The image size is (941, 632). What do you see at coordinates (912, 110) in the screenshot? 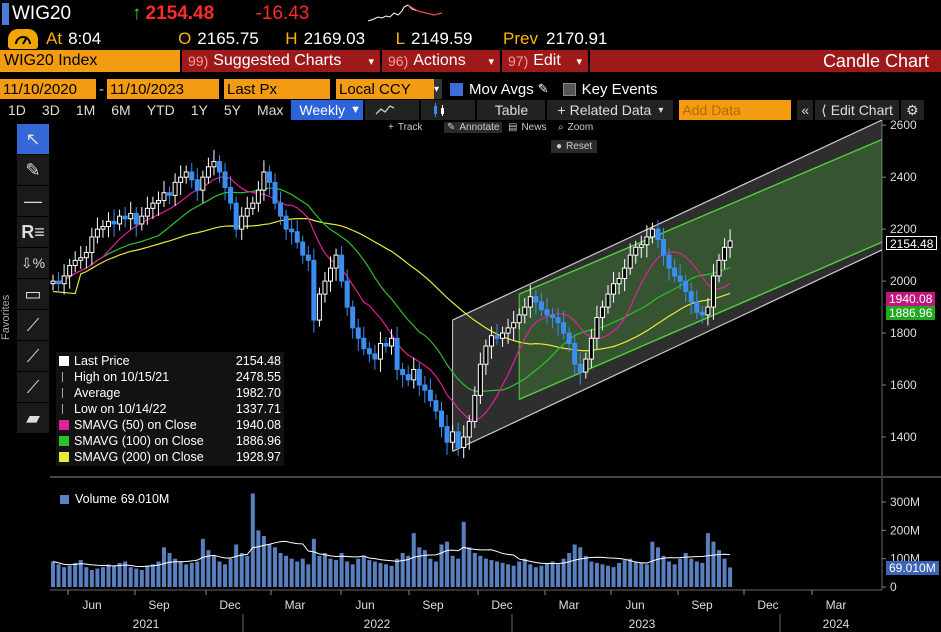
I see `gear-icon: ⚙` at bounding box center [912, 110].